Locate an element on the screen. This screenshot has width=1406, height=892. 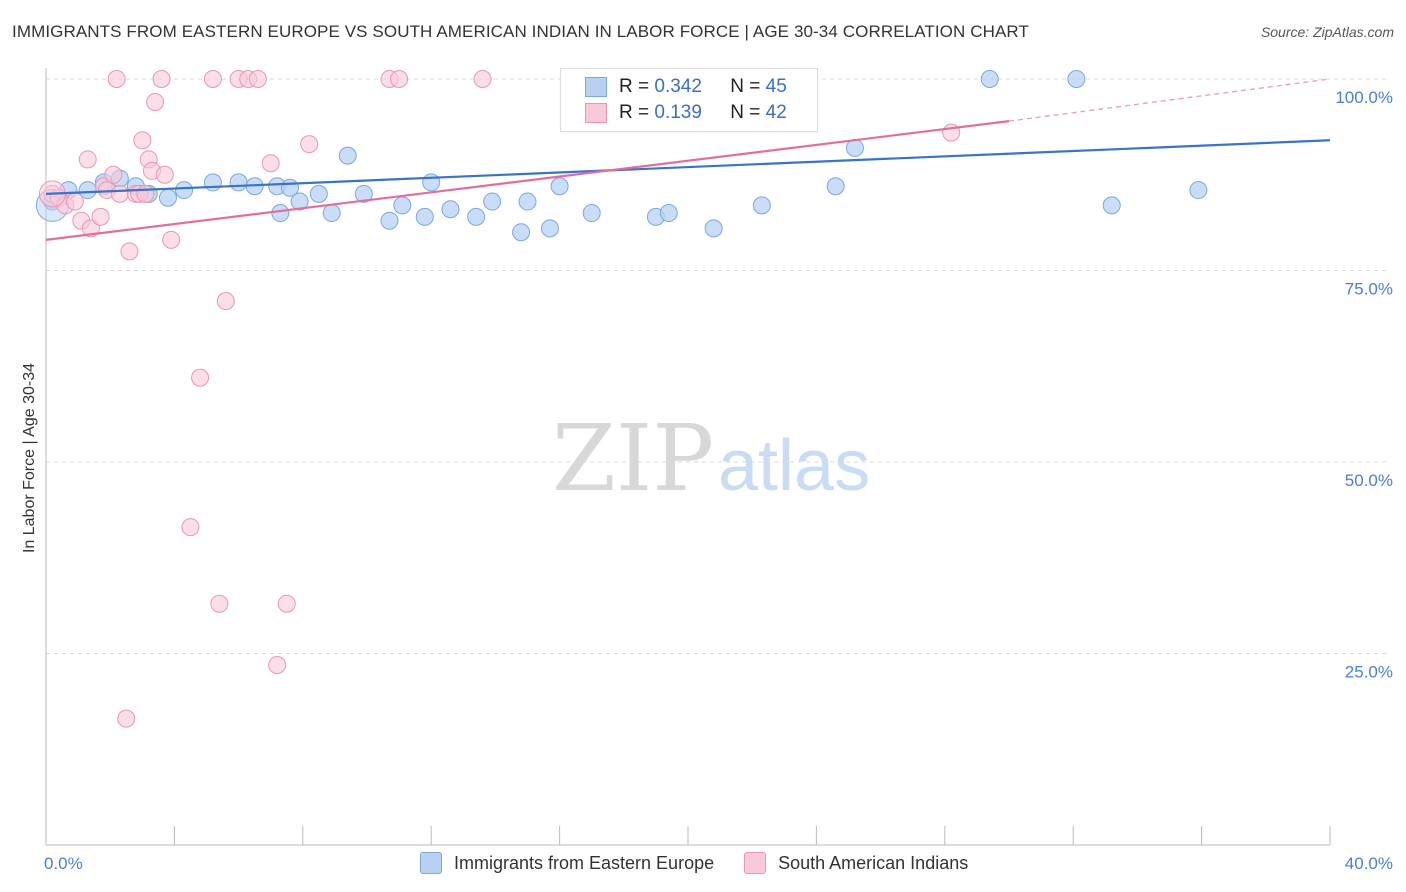
trend-line-pink-extension is located at coordinates (1169, 100).